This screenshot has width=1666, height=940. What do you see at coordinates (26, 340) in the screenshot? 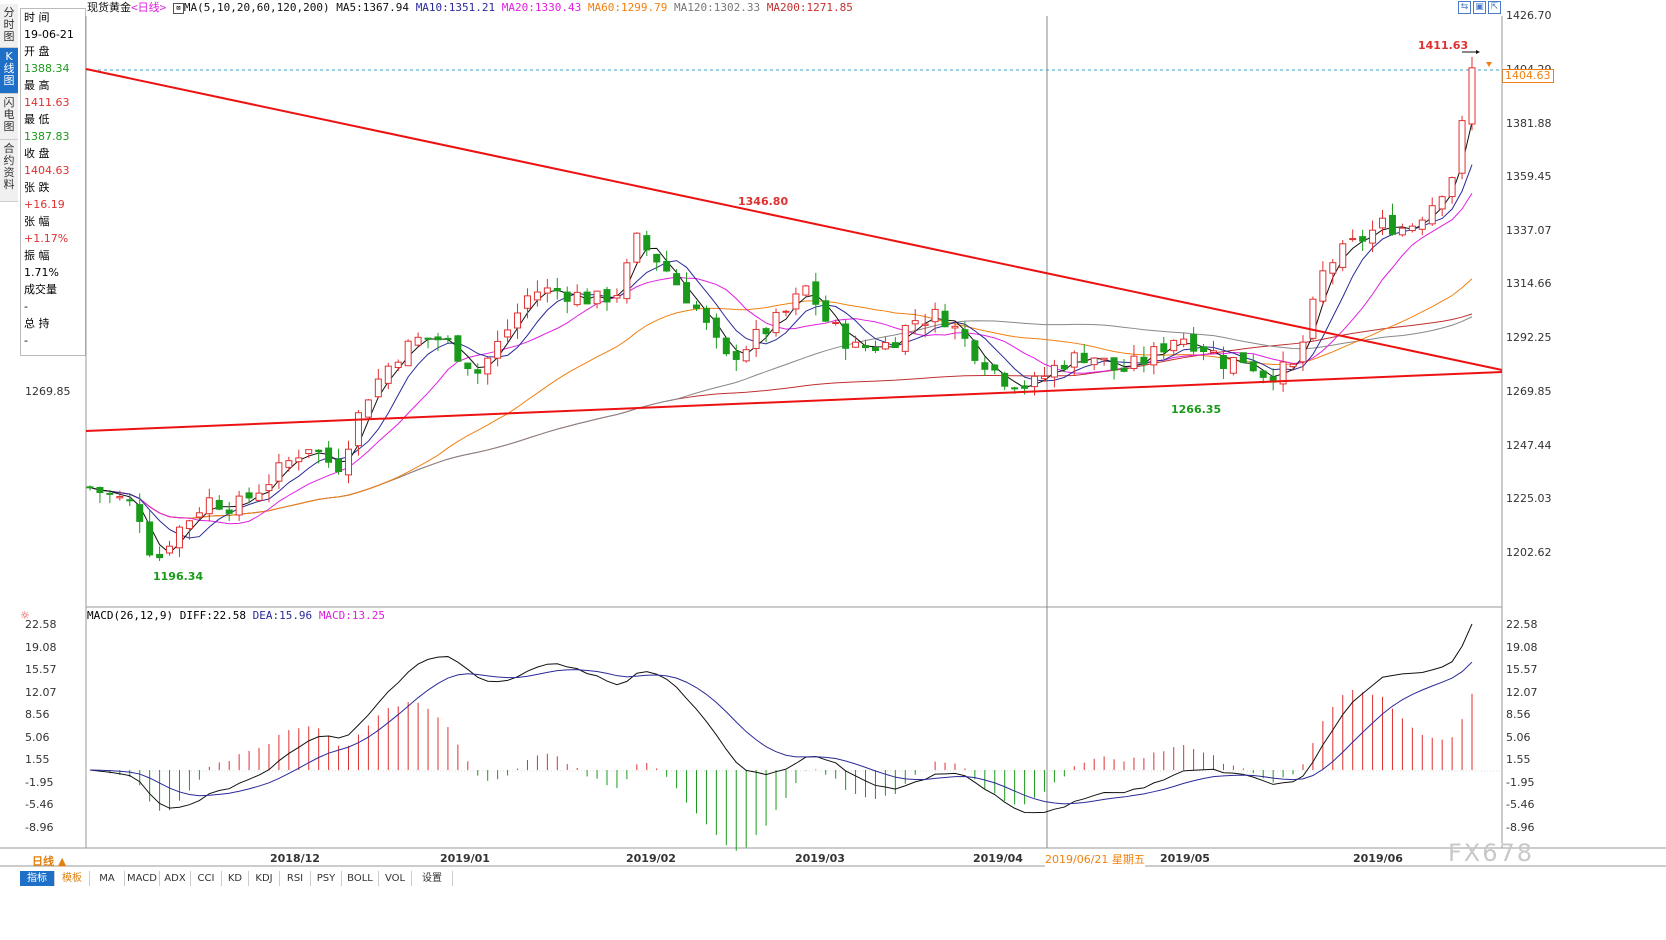
I see `info-oi-value: -` at bounding box center [26, 340].